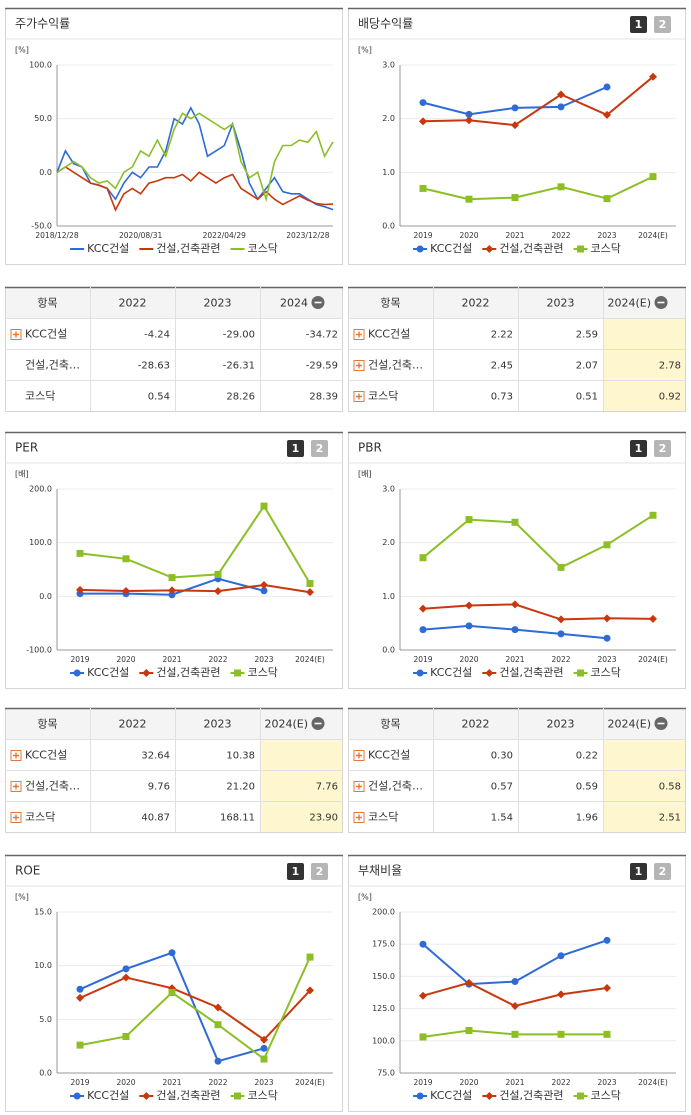 The image size is (691, 1115). What do you see at coordinates (606, 659) in the screenshot?
I see `x-tick-label: 2023` at bounding box center [606, 659].